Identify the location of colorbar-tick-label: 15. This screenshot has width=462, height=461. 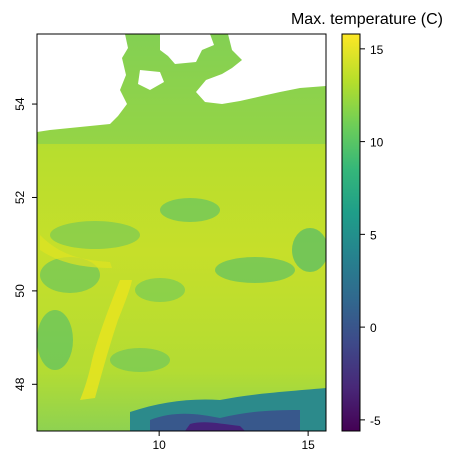
(377, 50).